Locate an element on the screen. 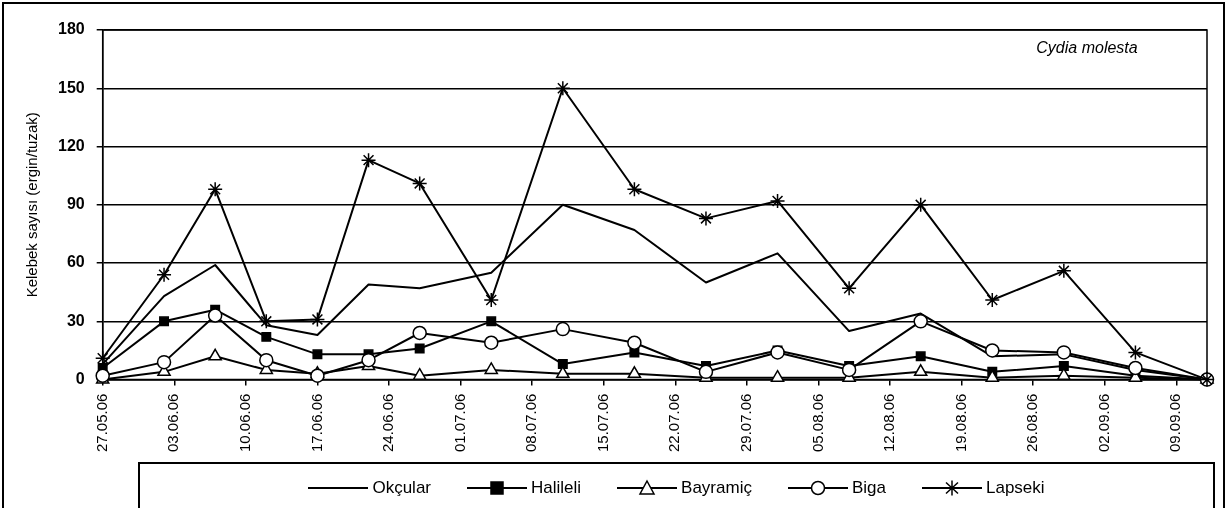  x-tick-label: 12.08.06 is located at coordinates (889, 422).